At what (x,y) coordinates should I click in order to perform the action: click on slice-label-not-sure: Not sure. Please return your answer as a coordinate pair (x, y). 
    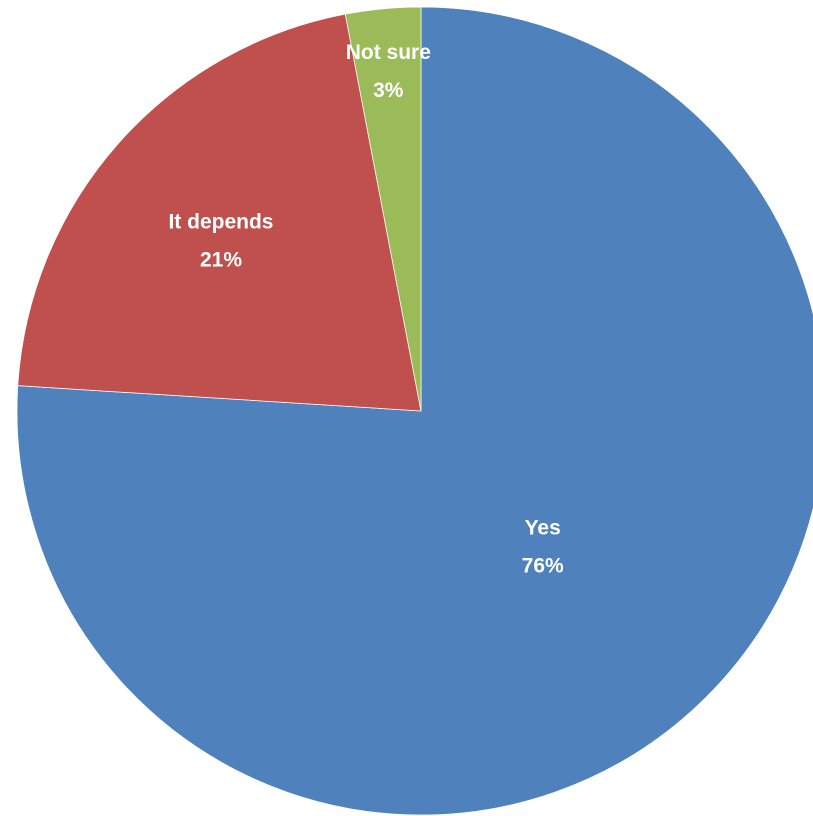
    Looking at the image, I should click on (388, 52).